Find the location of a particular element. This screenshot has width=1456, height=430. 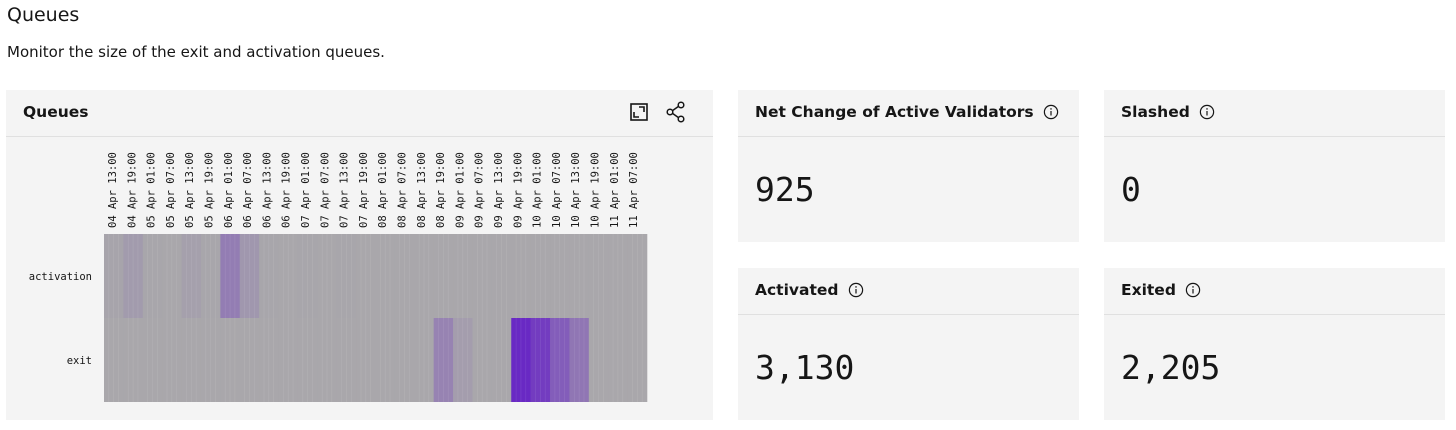

x-tick-label: 09 Apr 13:00 is located at coordinates (499, 190).